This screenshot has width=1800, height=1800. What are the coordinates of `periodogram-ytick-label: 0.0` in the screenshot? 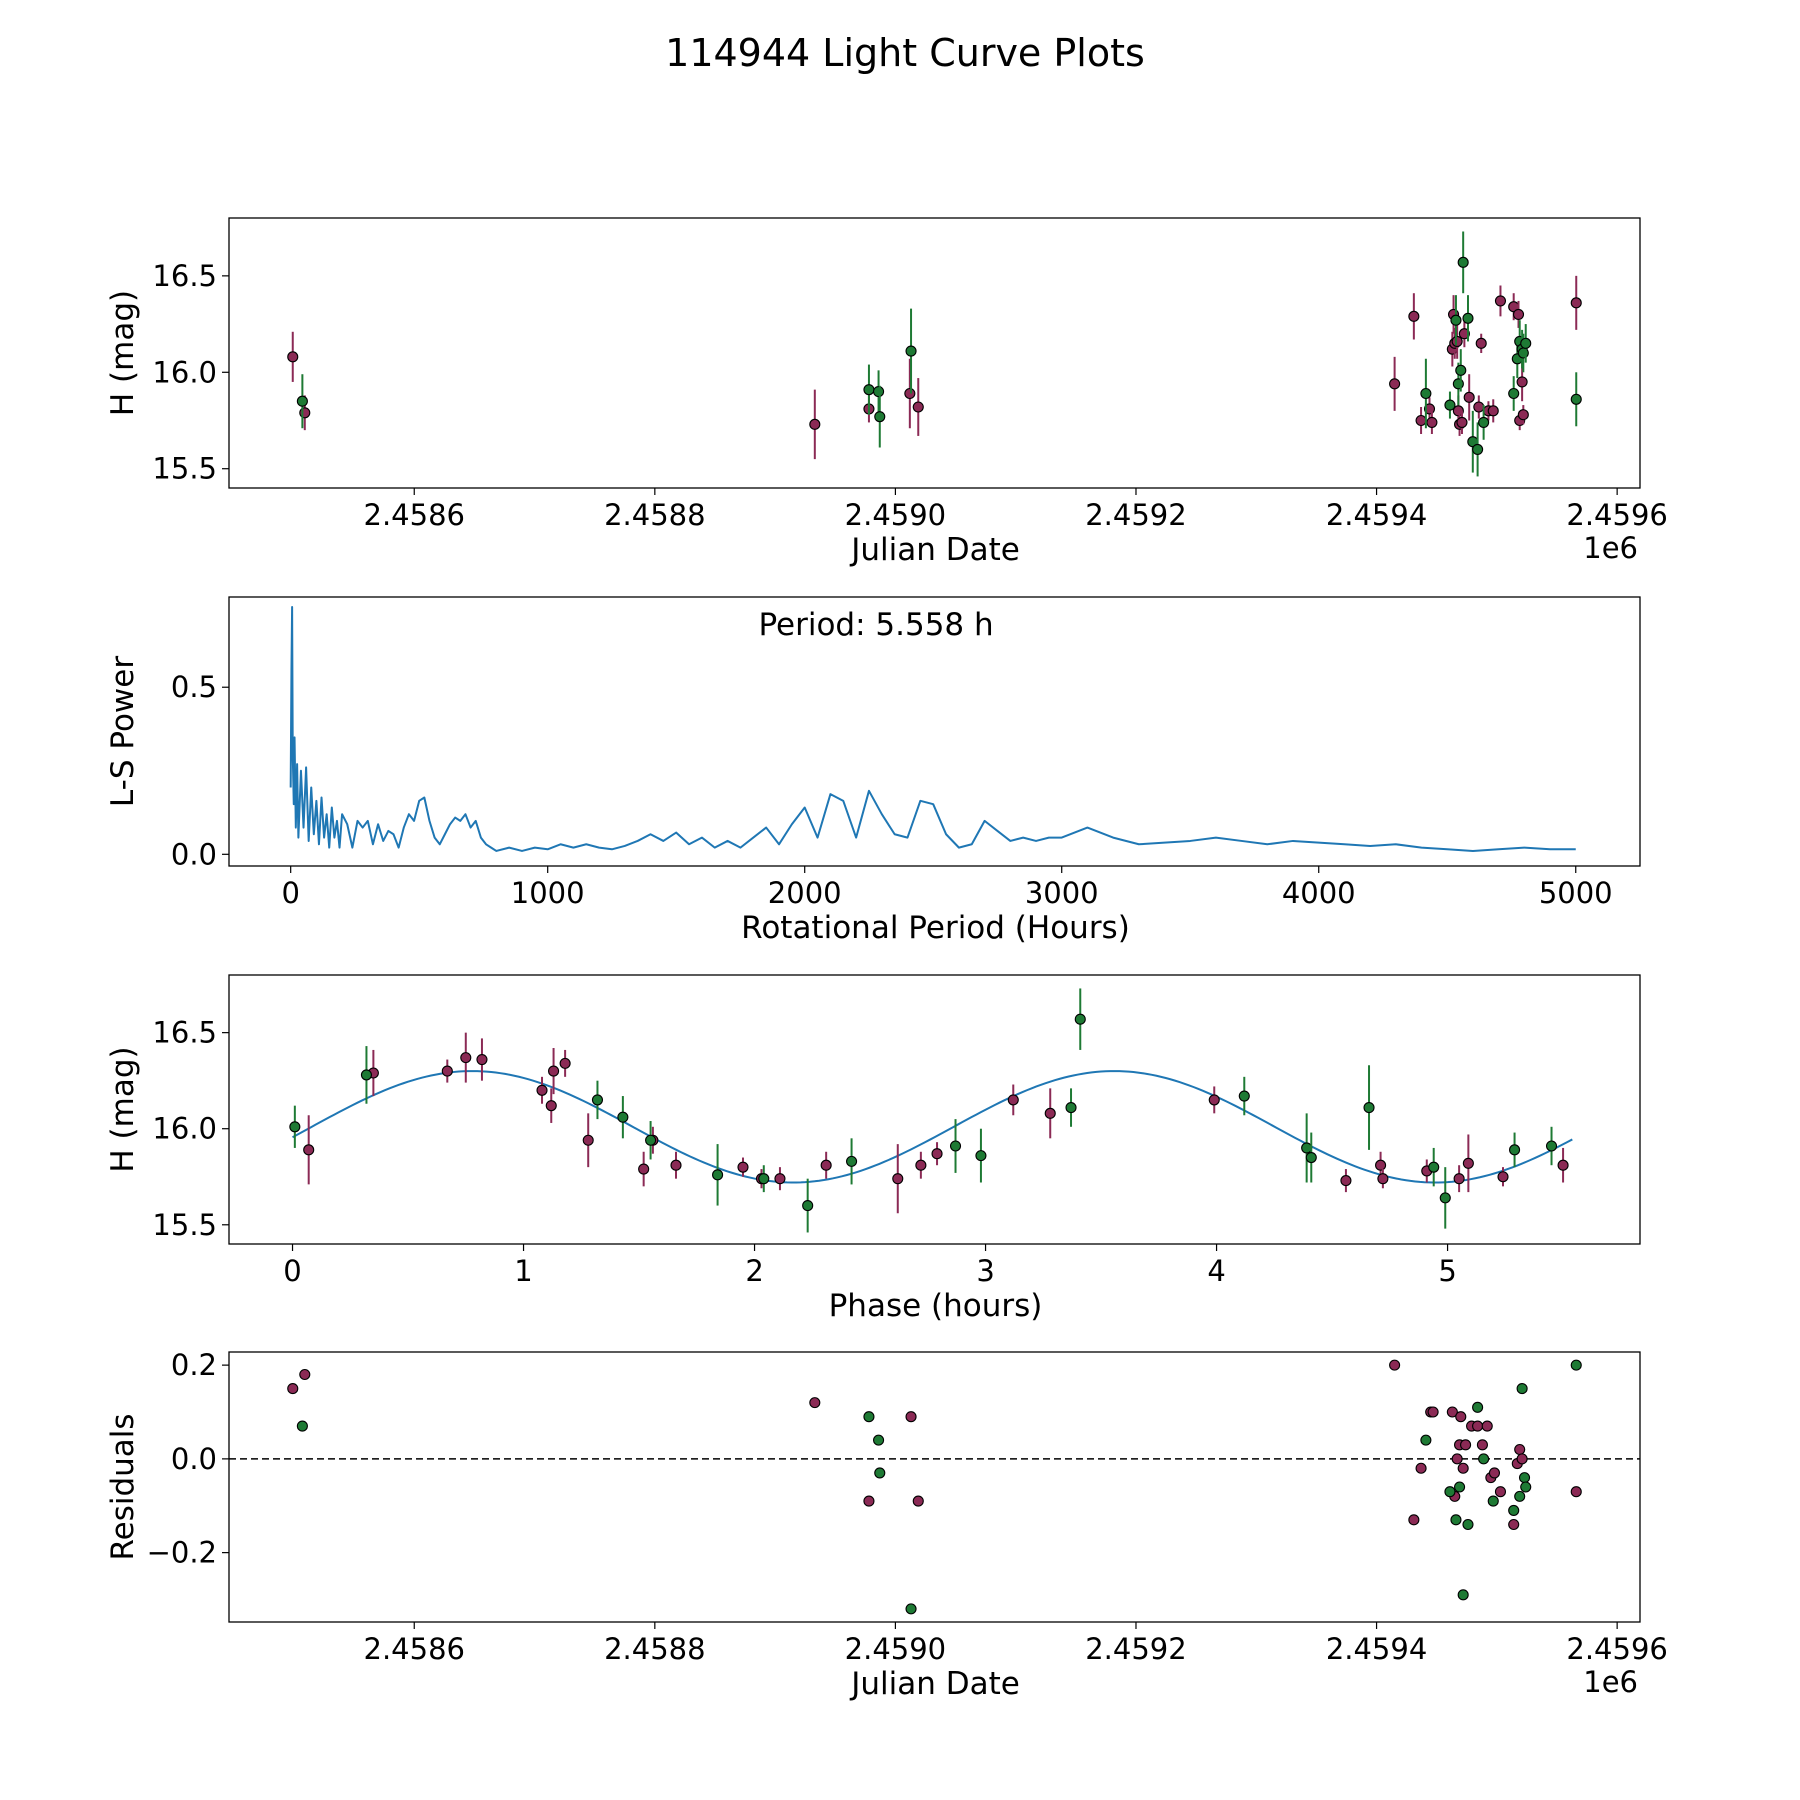 It's located at (194, 854).